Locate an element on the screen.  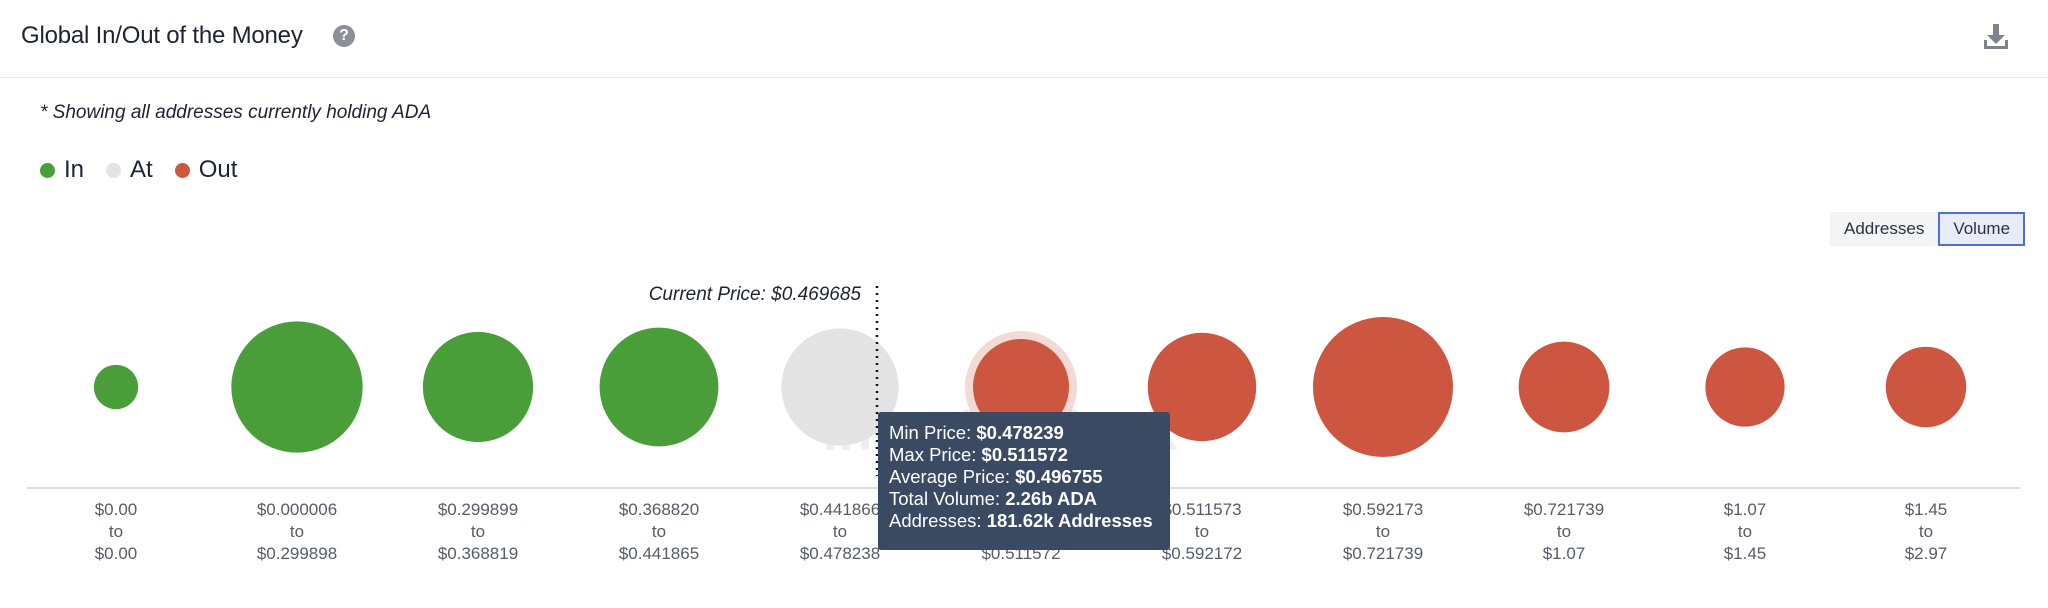
x-tick-label: $1.45 to $2.97 is located at coordinates (1926, 531).